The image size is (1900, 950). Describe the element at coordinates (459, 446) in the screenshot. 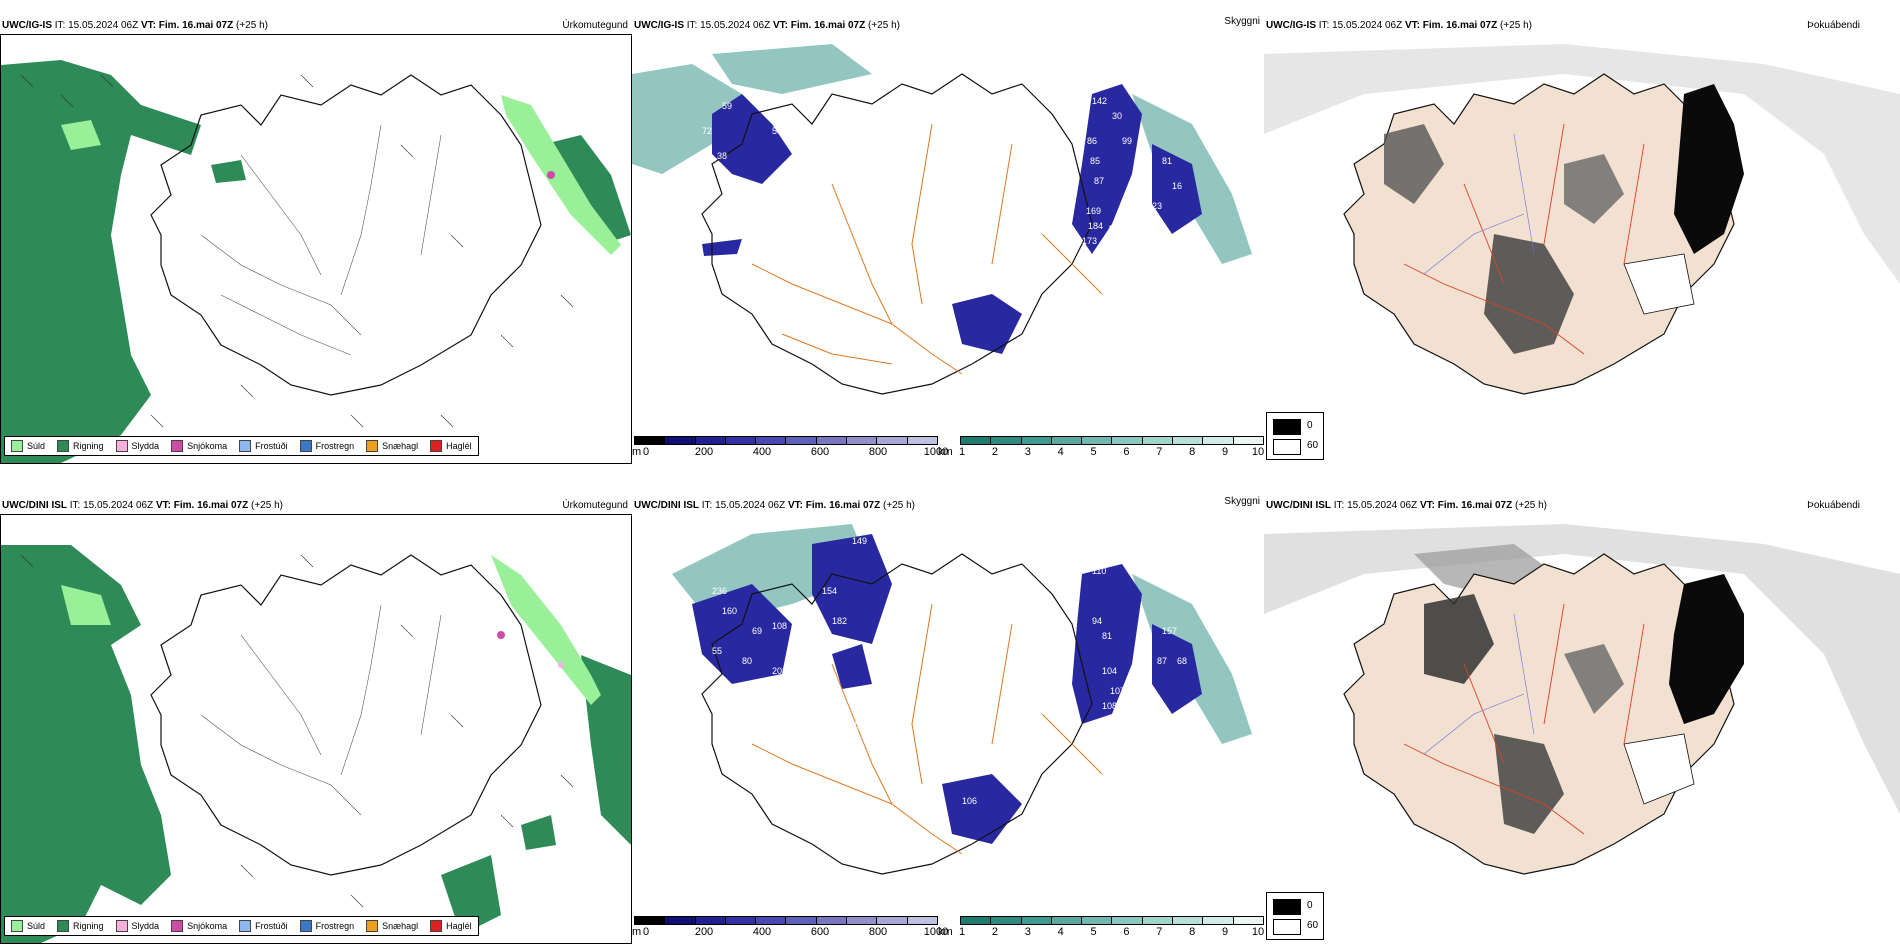

I see `legend-label: Haglél` at that location.